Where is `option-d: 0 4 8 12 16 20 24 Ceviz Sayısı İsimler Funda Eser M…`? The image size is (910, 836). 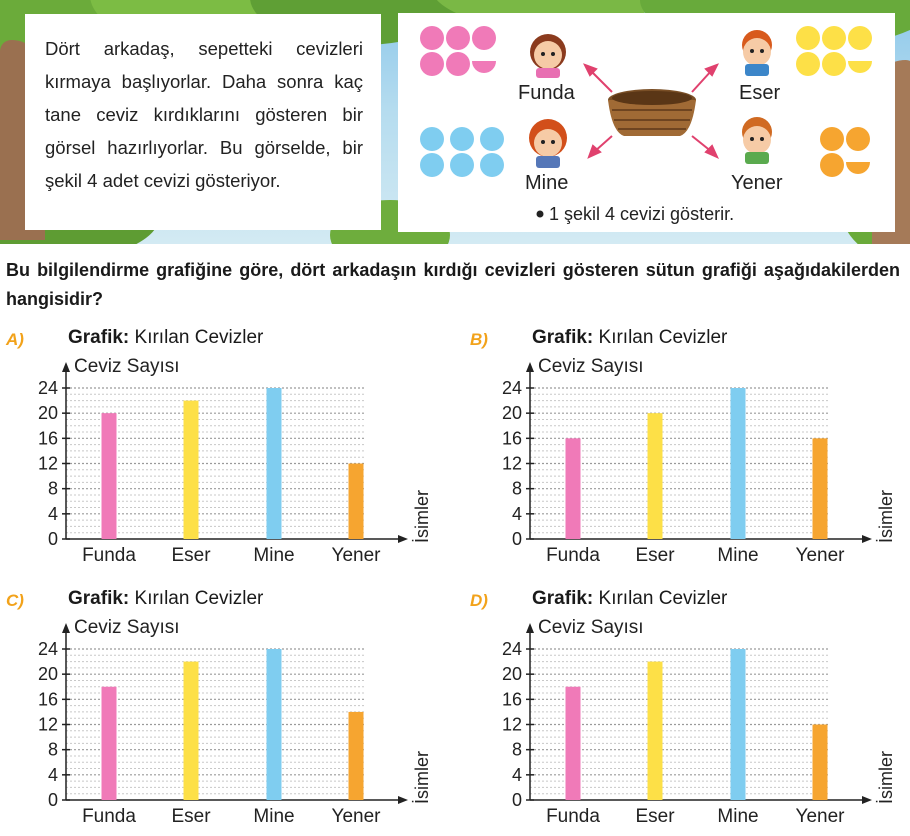
option-d: 0 4 8 12 16 20 24 Ceviz Sayısı İsimler Funda Eser M… is located at coordinates (690, 712).